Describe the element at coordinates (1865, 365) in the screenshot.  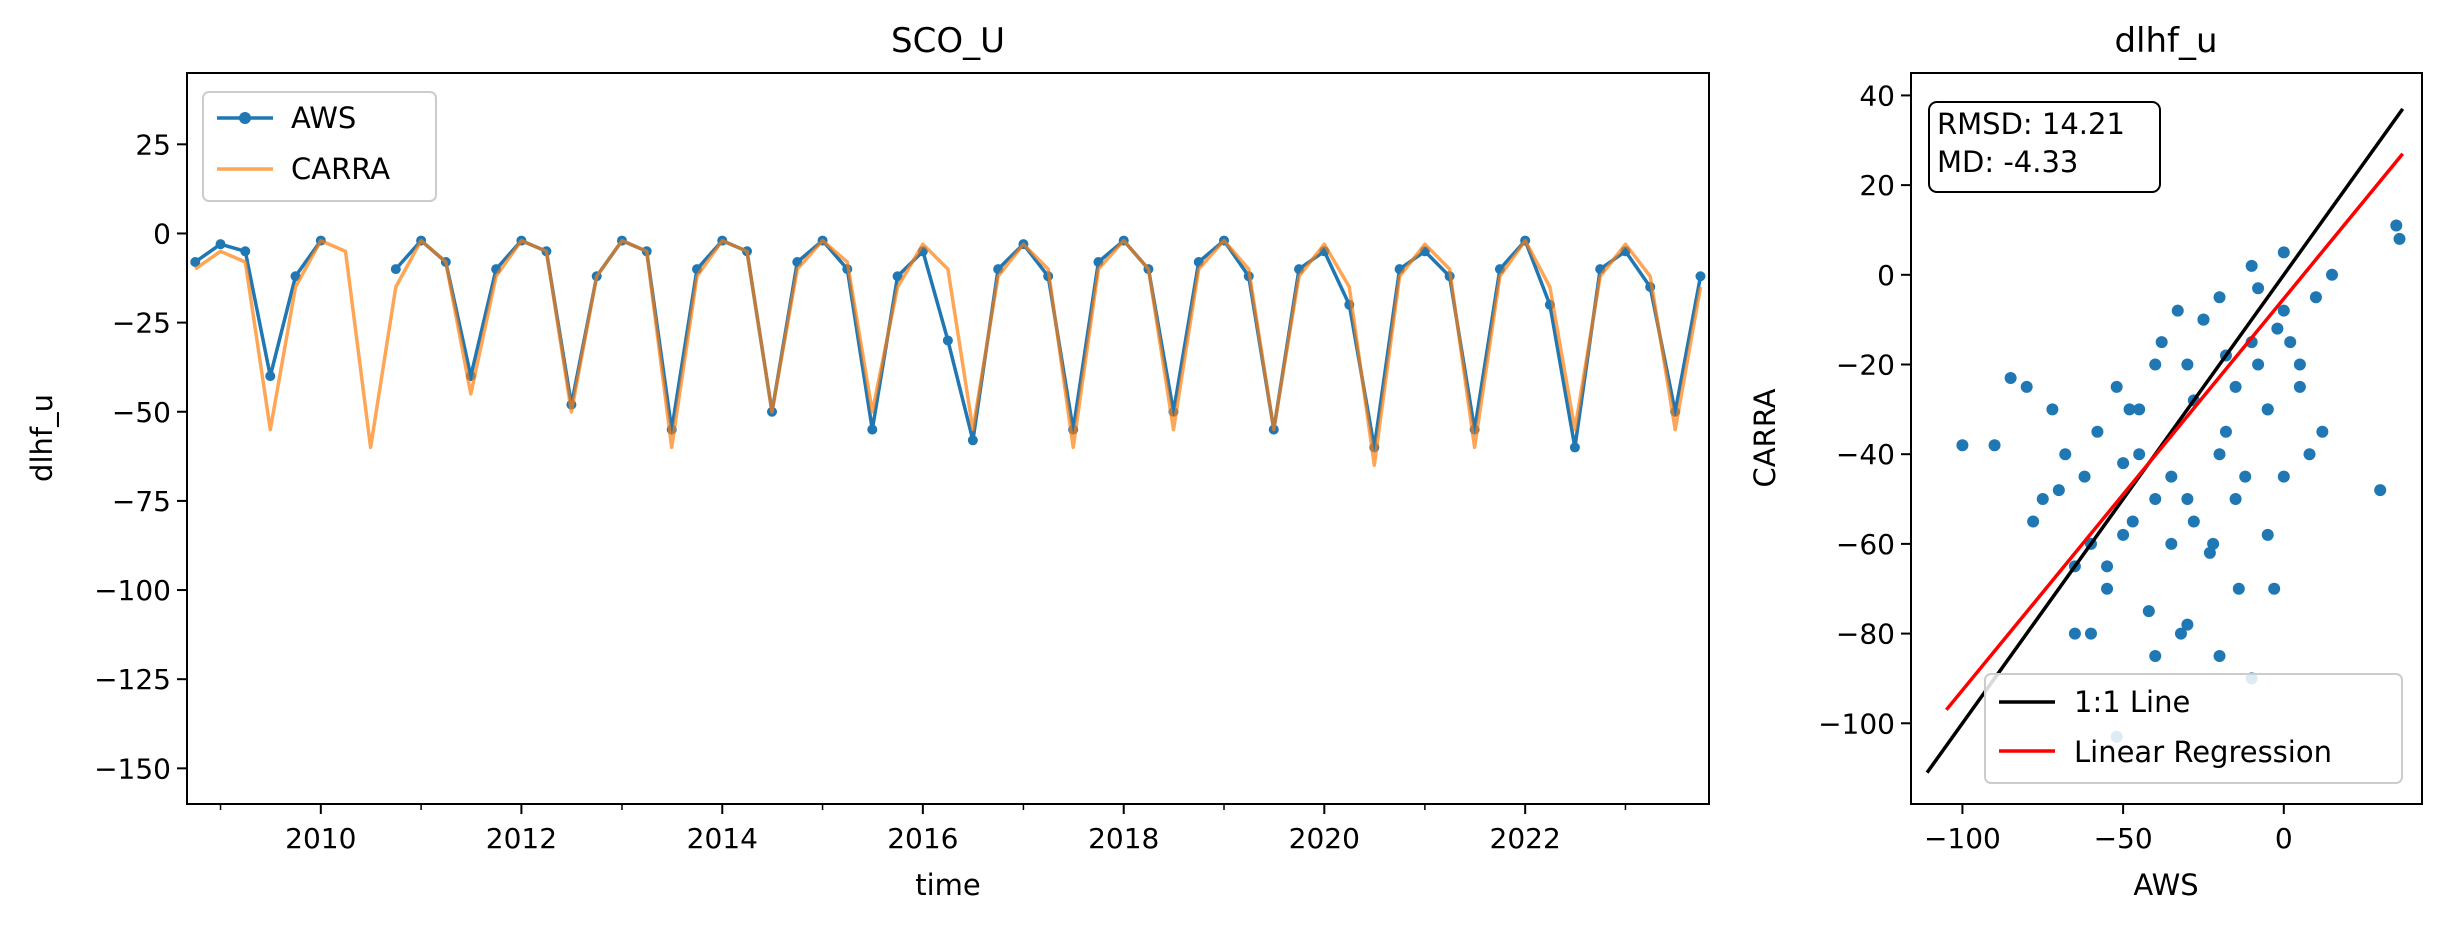
I see `y-tick-label: −20` at that location.